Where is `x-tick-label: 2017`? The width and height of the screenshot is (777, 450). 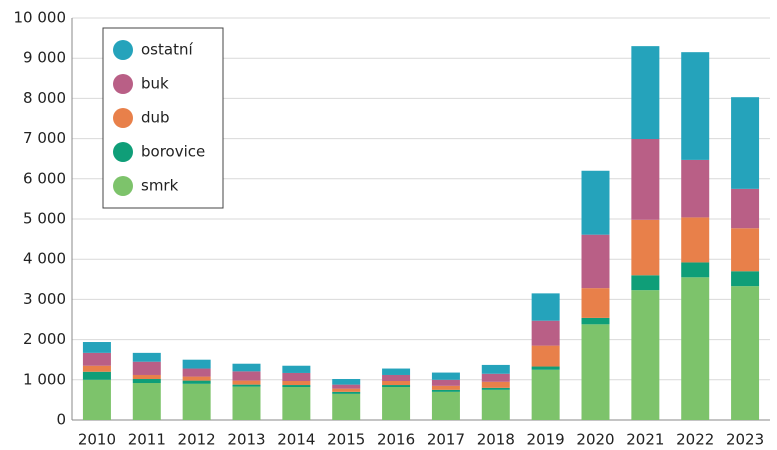 x-tick-label: 2017 is located at coordinates (446, 440).